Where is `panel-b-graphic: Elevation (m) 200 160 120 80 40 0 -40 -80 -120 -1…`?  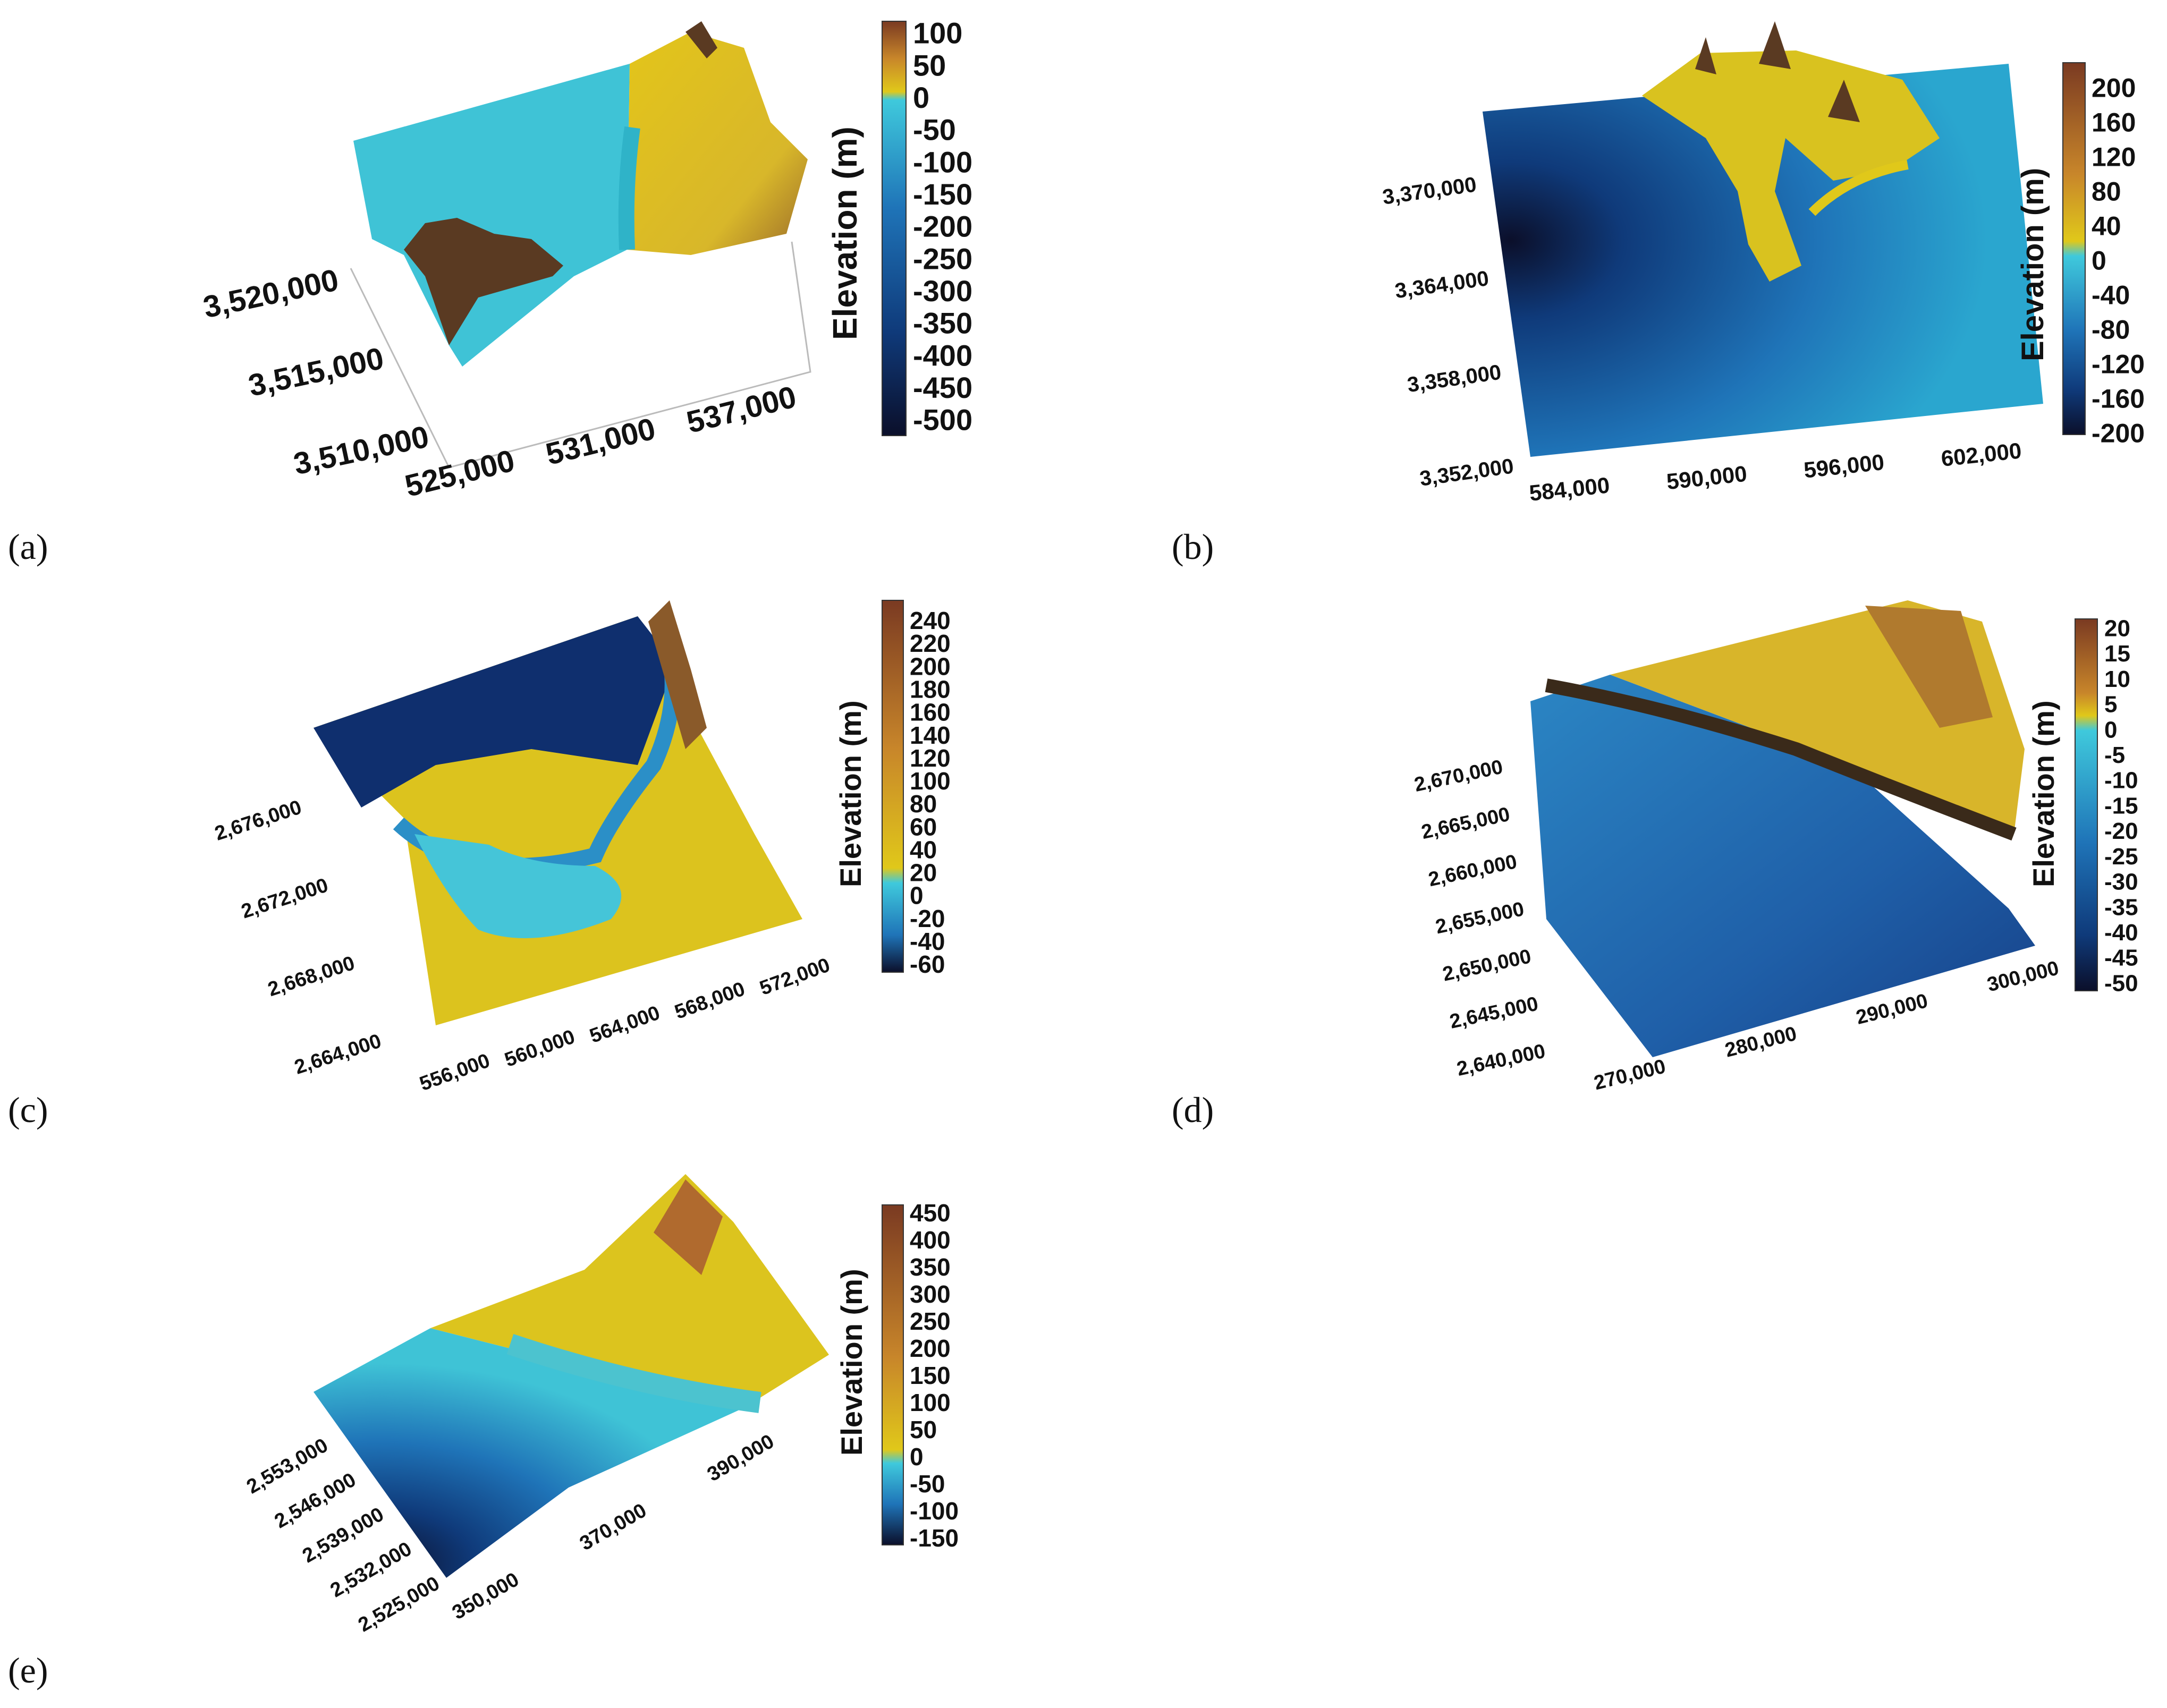 panel-b-graphic: Elevation (m) 200 160 120 80 40 0 -40 -80 -120 -1… is located at coordinates (1763, 264).